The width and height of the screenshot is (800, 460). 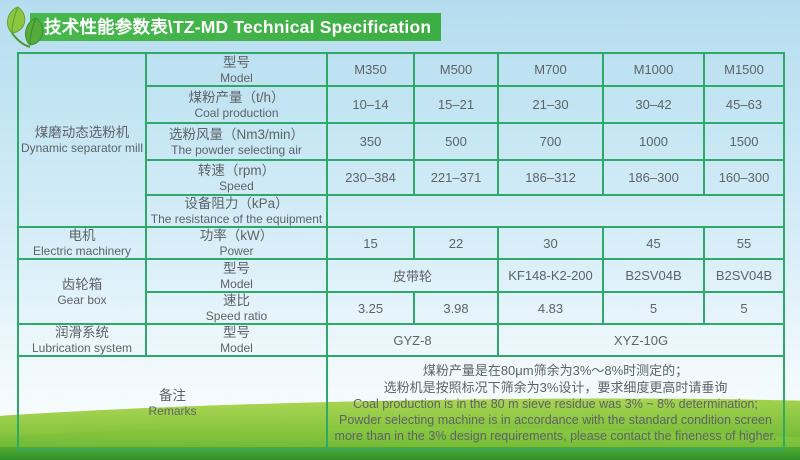 What do you see at coordinates (82, 243) in the screenshot?
I see `group-motor: 电机 Electric machinery` at bounding box center [82, 243].